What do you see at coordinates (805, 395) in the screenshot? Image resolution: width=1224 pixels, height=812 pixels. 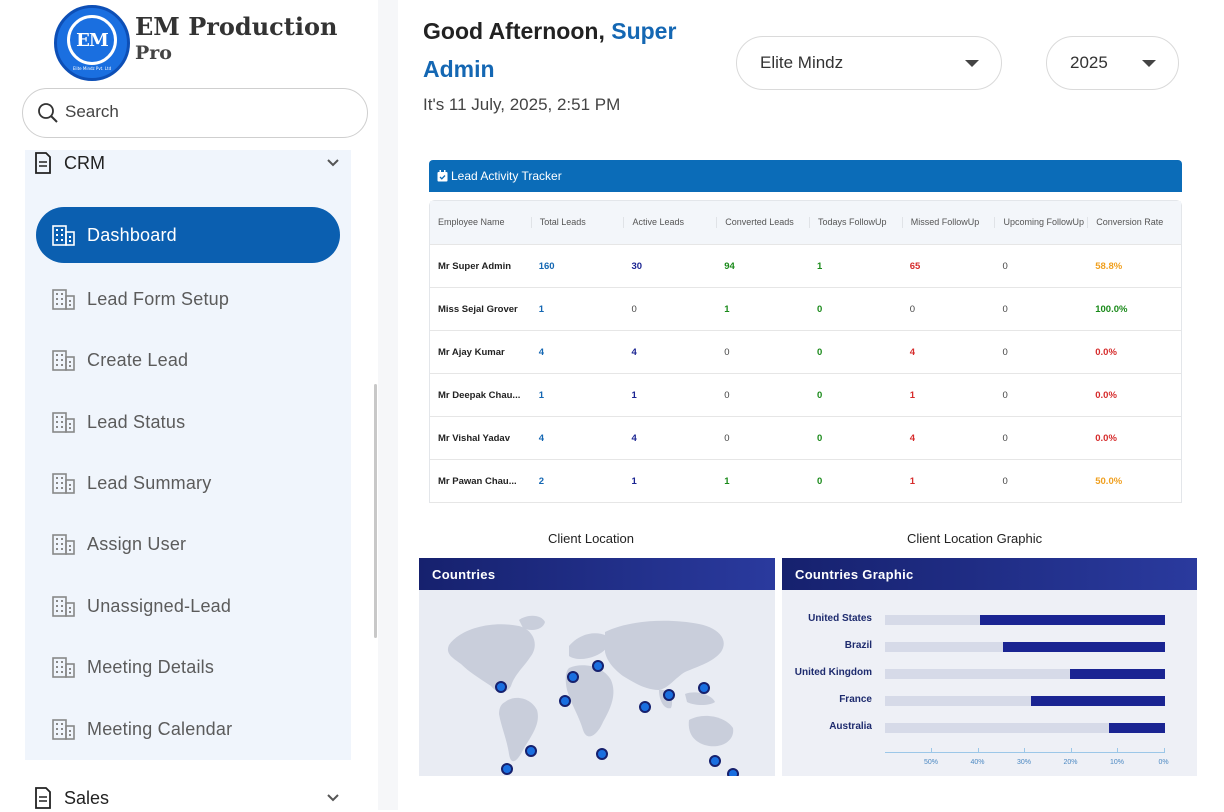 I see `table-row: Mr Deepak Chau... 1 1 0 0 1 0 0.0%` at bounding box center [805, 395].